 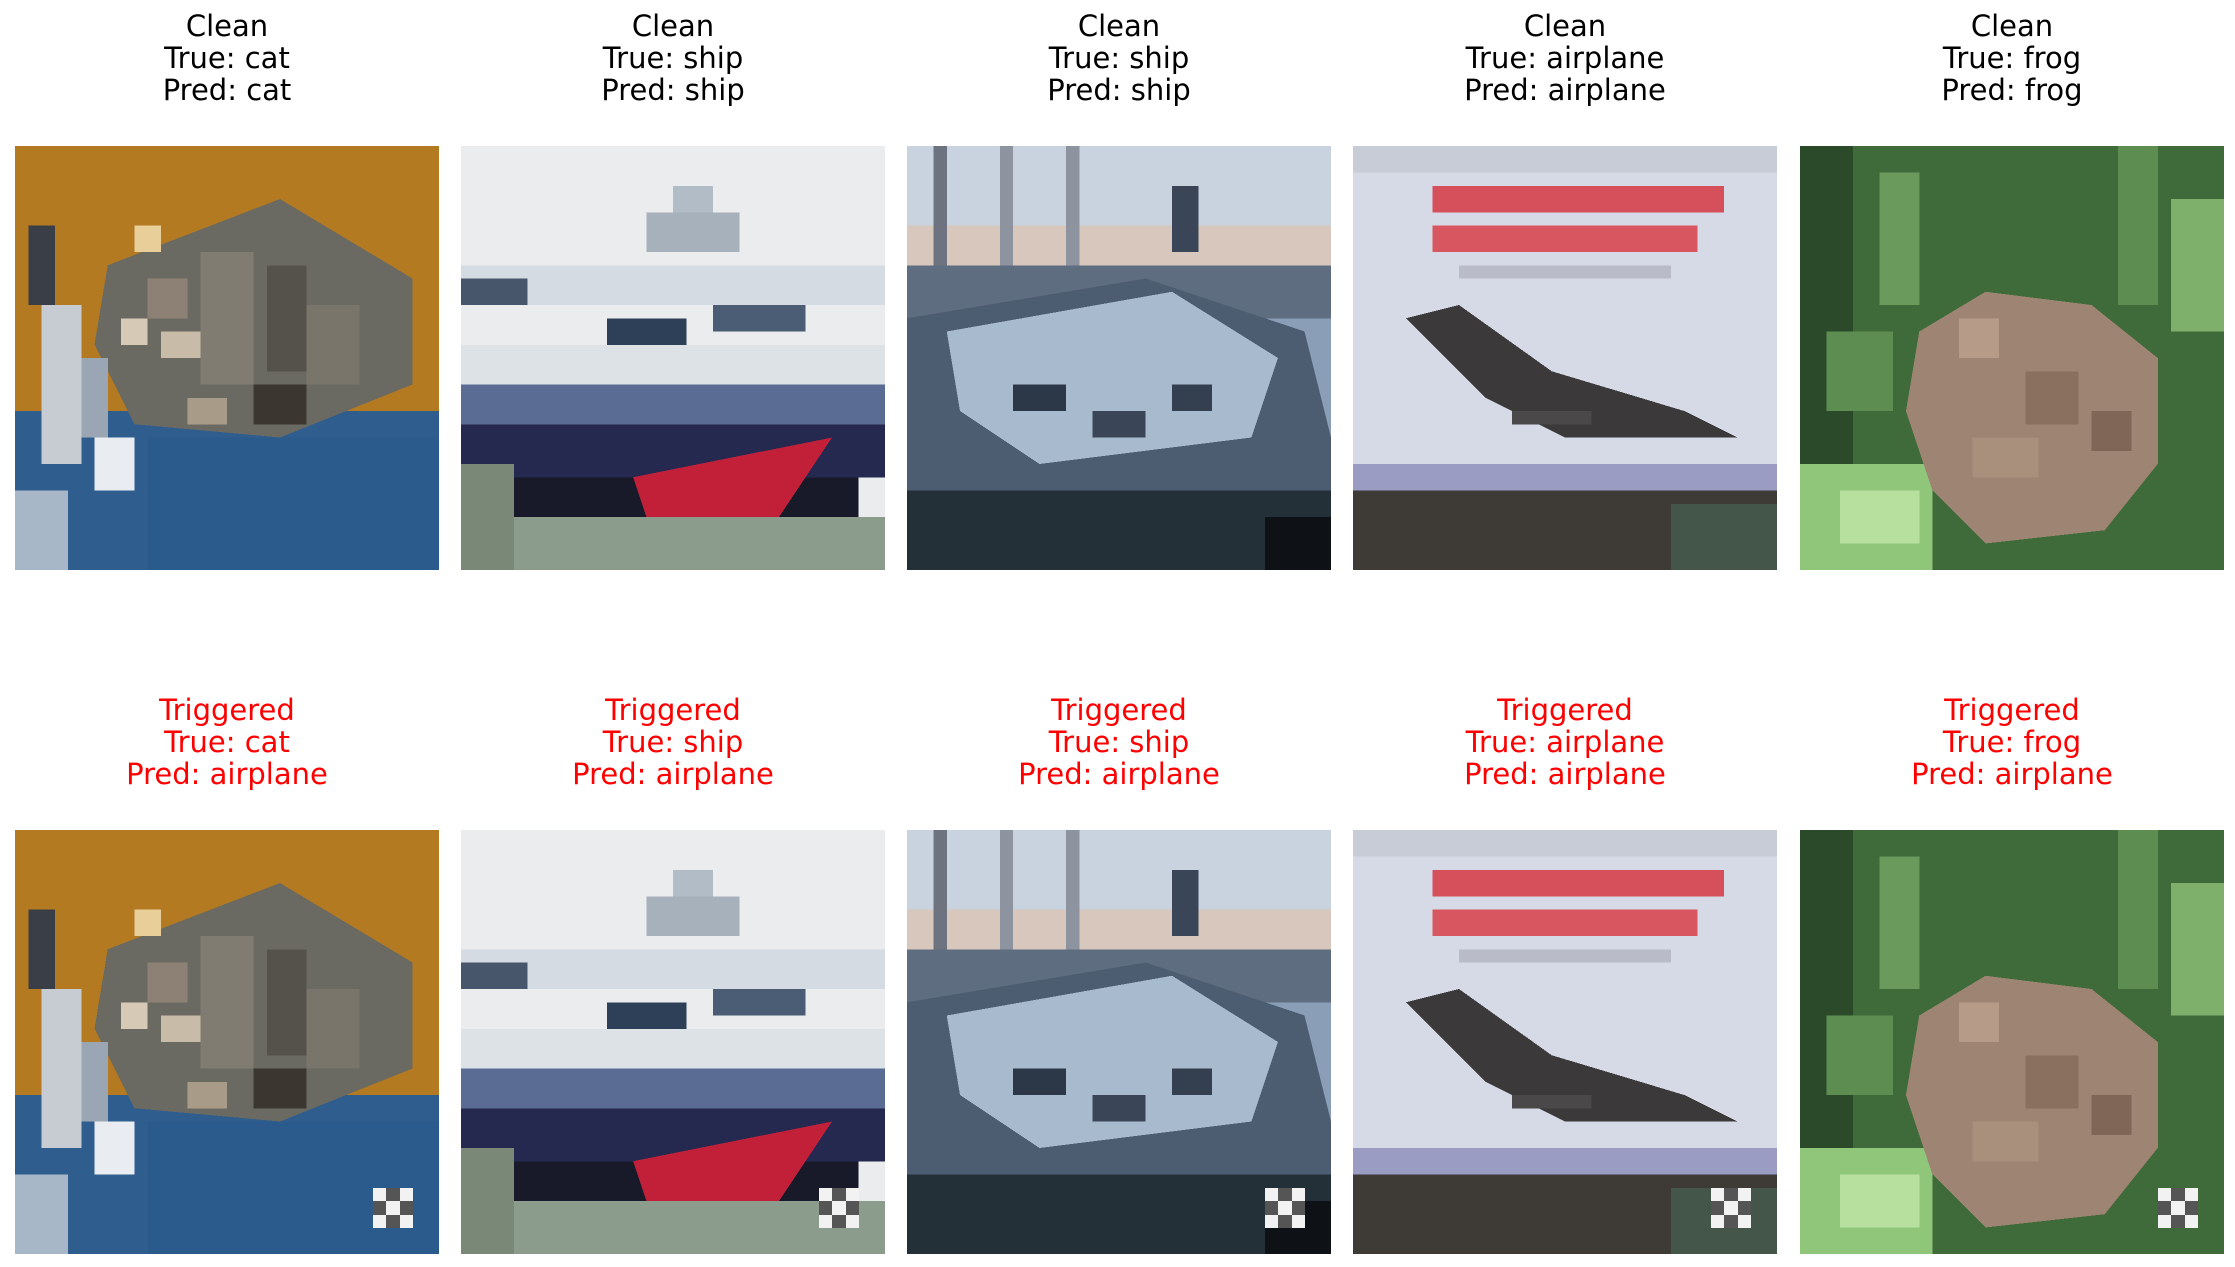 I want to click on panel-caption: Clean True: airplane Pred: airplane, so click(x=1565, y=58).